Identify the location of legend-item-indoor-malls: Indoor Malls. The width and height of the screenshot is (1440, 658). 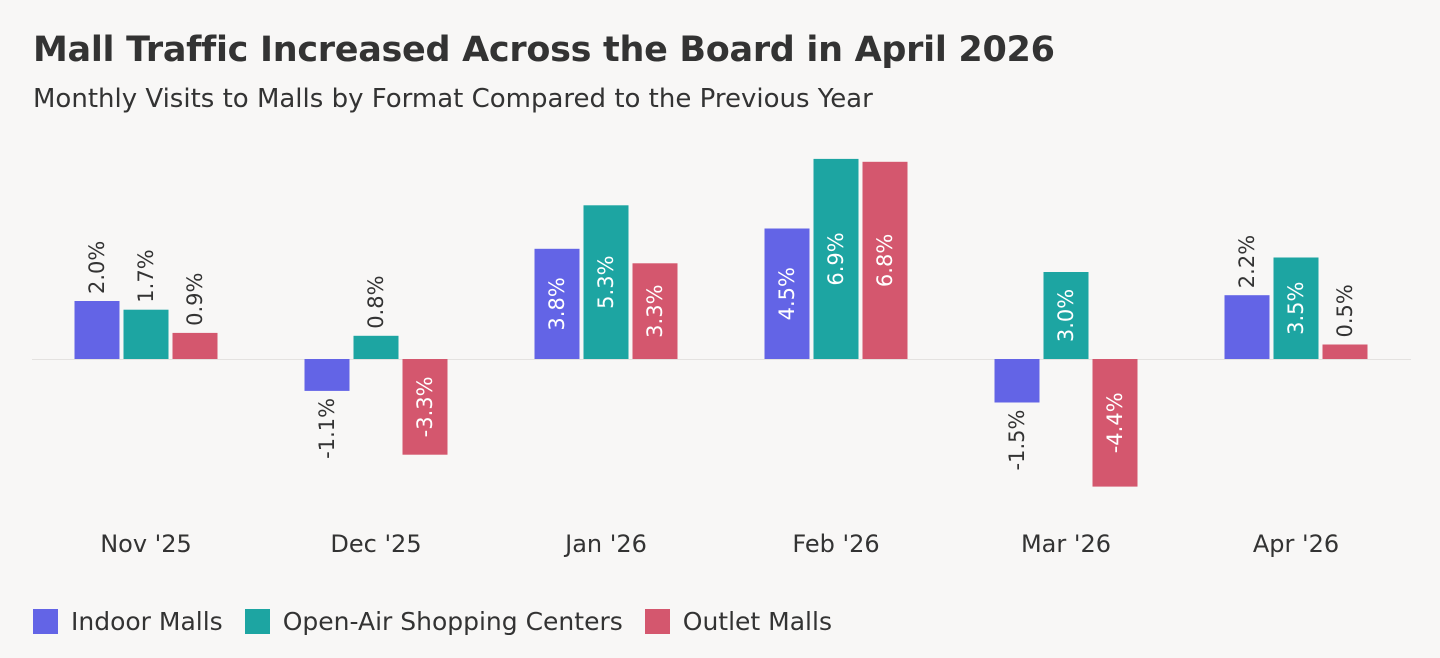
(128, 621).